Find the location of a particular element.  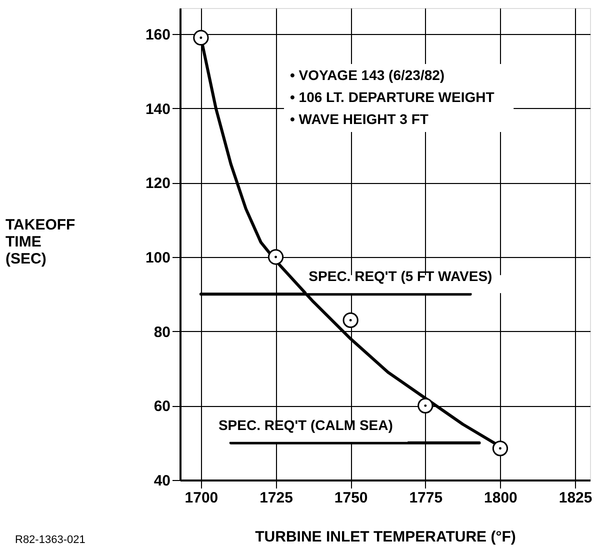

text: R82-1363-021 is located at coordinates (50, 540).